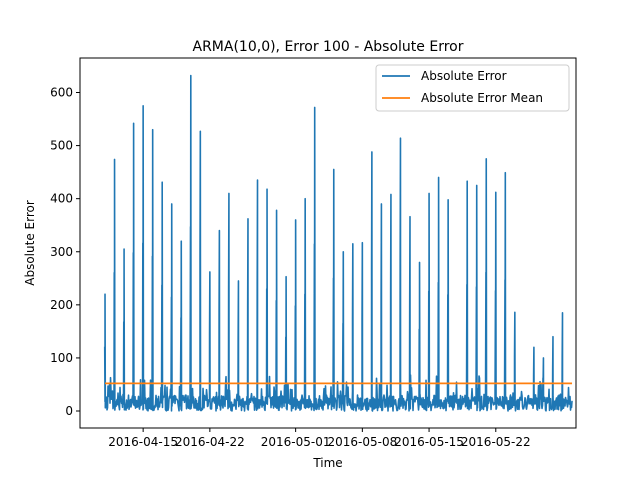  Describe the element at coordinates (61, 199) in the screenshot. I see `y-tick-label: 400` at that location.